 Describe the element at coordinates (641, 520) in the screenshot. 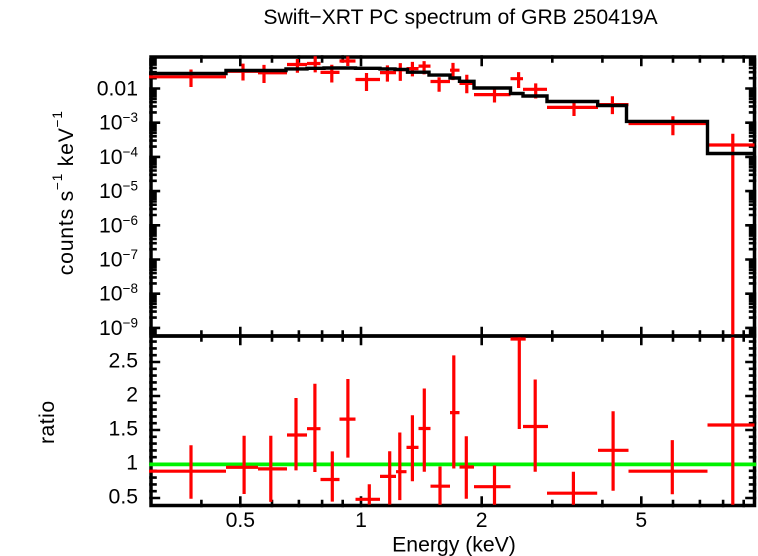

I see `svg-text: 5` at that location.